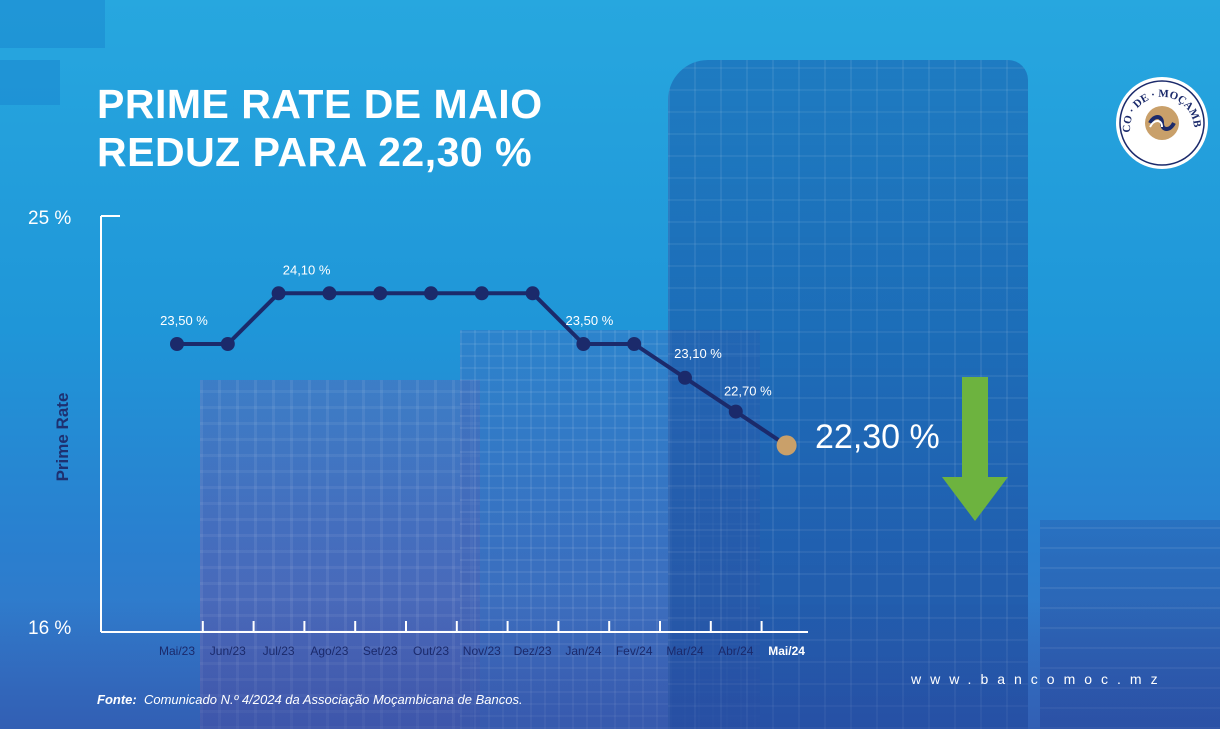 The image size is (1220, 729). I want to click on banco-de-mocambique-logo: BANCO · DE · MOÇAMBIQUE, so click(1162, 123).